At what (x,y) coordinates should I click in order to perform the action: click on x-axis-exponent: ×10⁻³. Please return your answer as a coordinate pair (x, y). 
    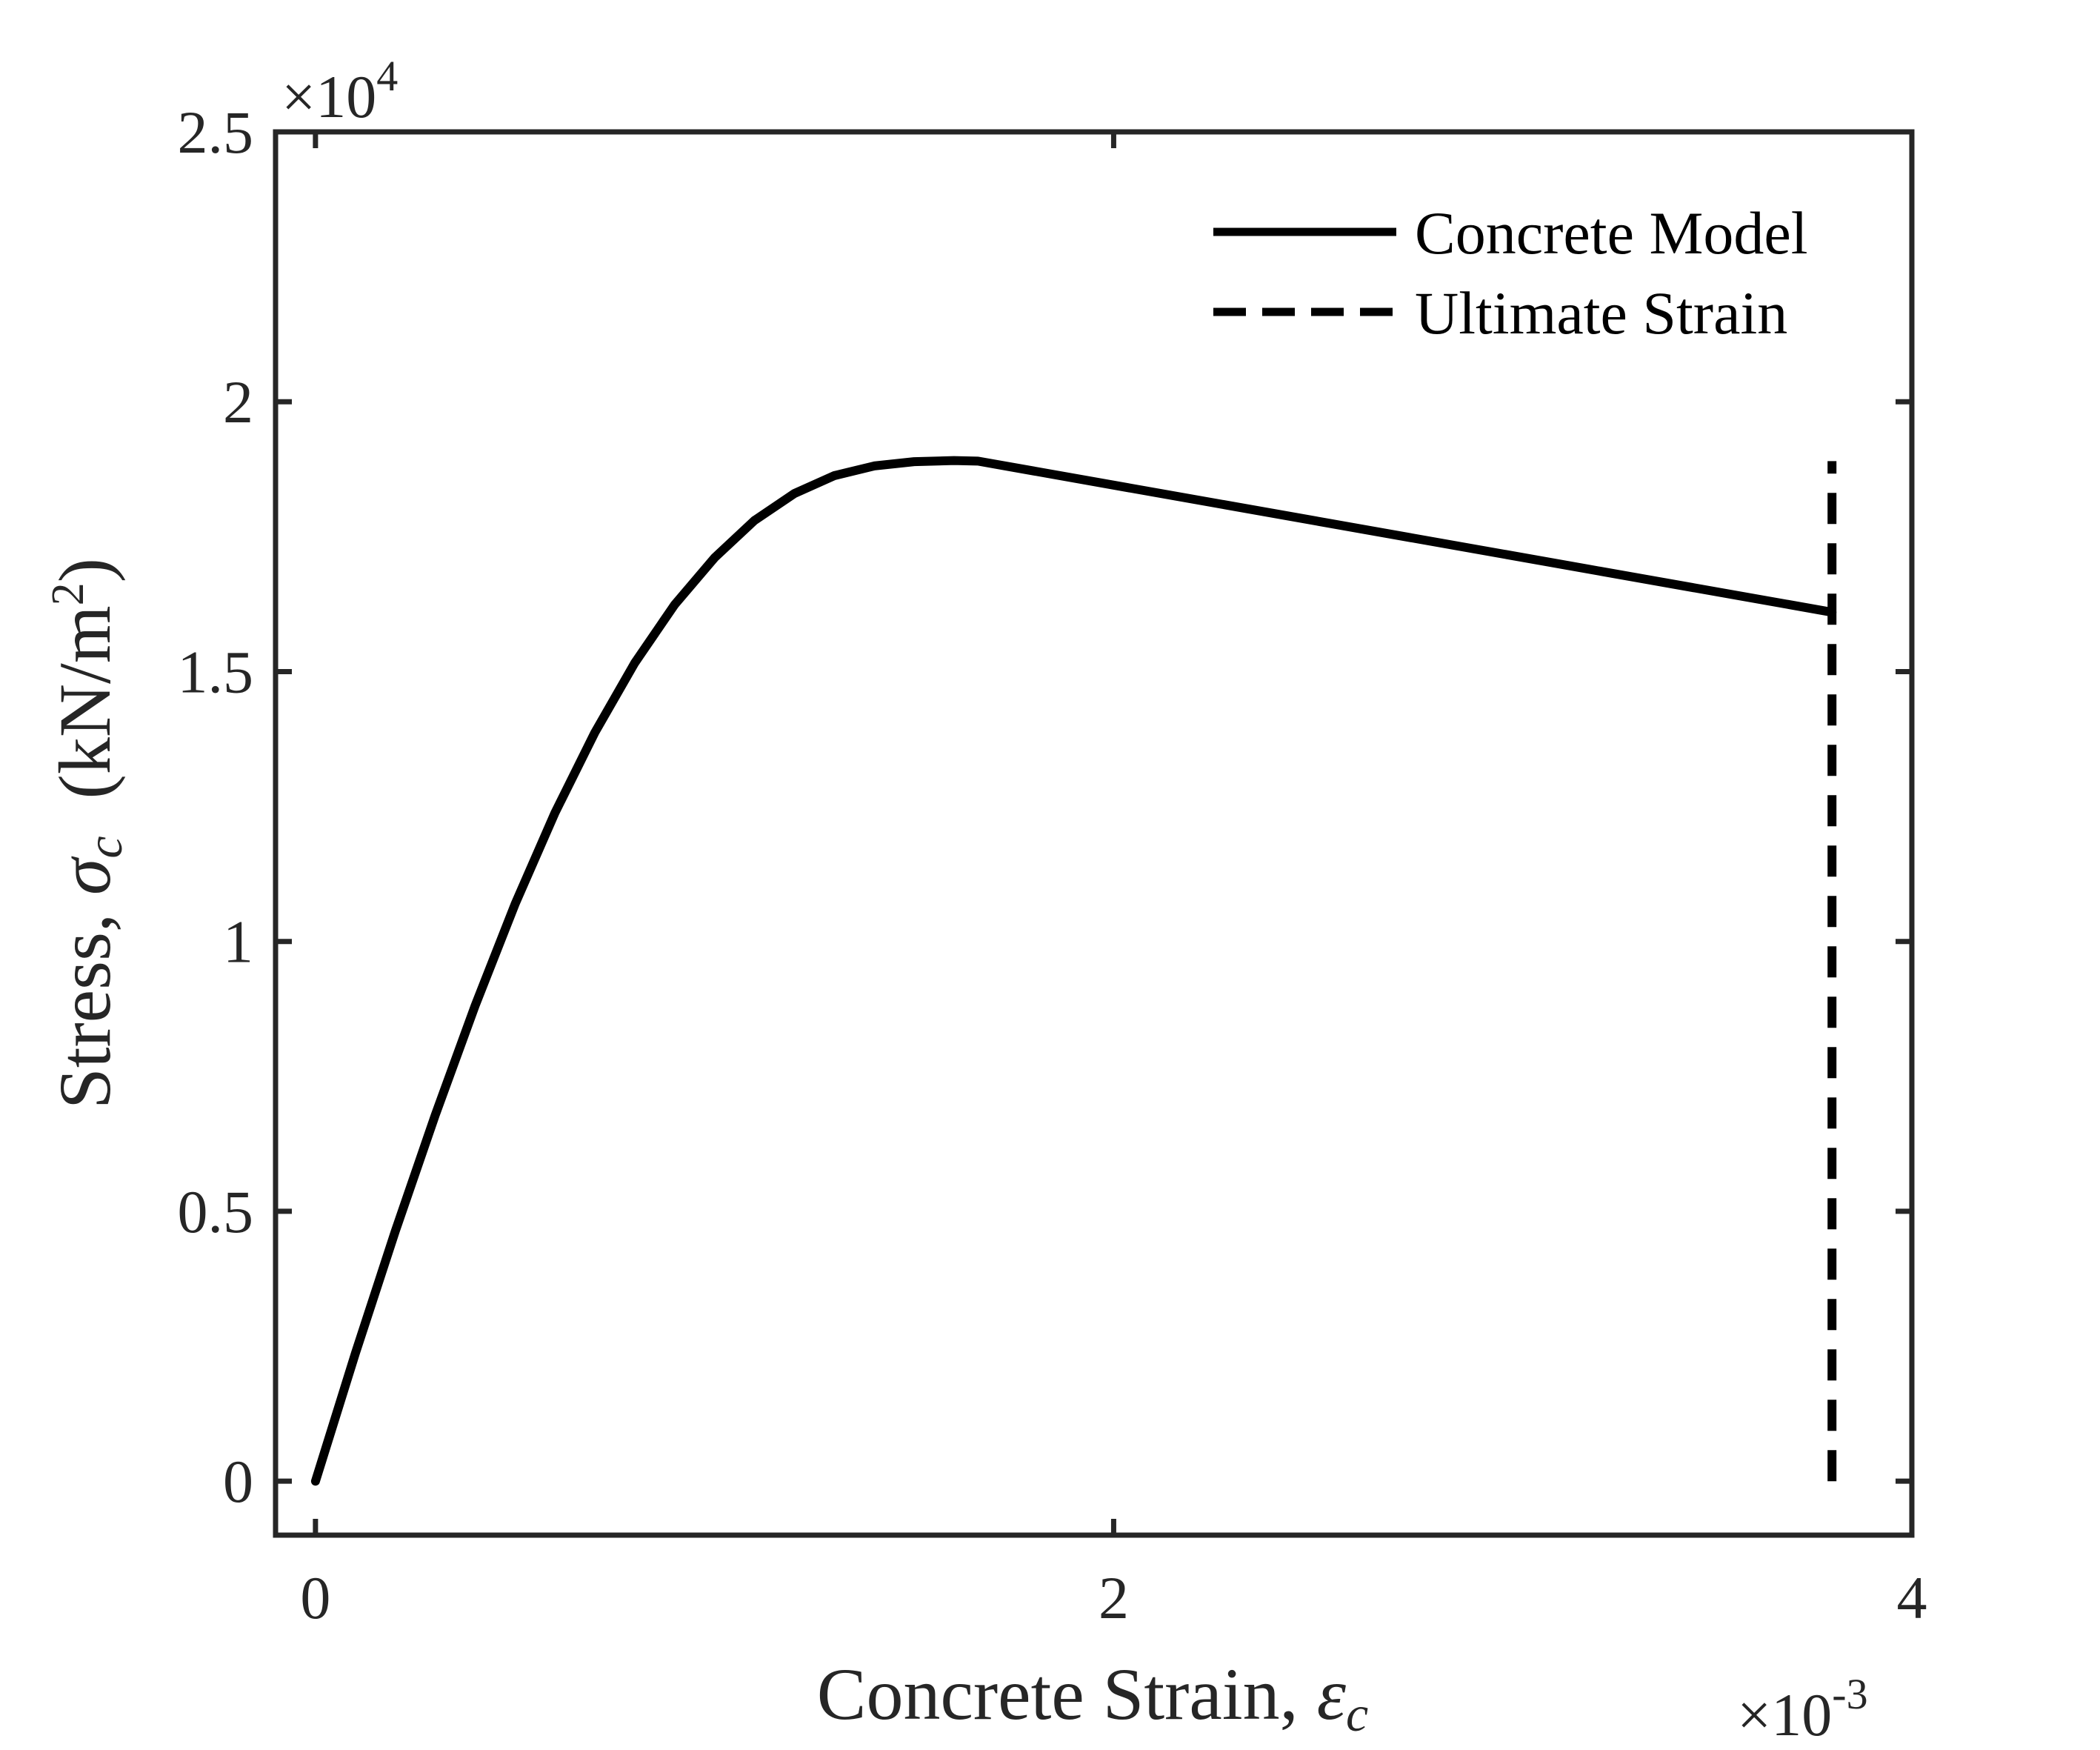
    Looking at the image, I should click on (1802, 1709).